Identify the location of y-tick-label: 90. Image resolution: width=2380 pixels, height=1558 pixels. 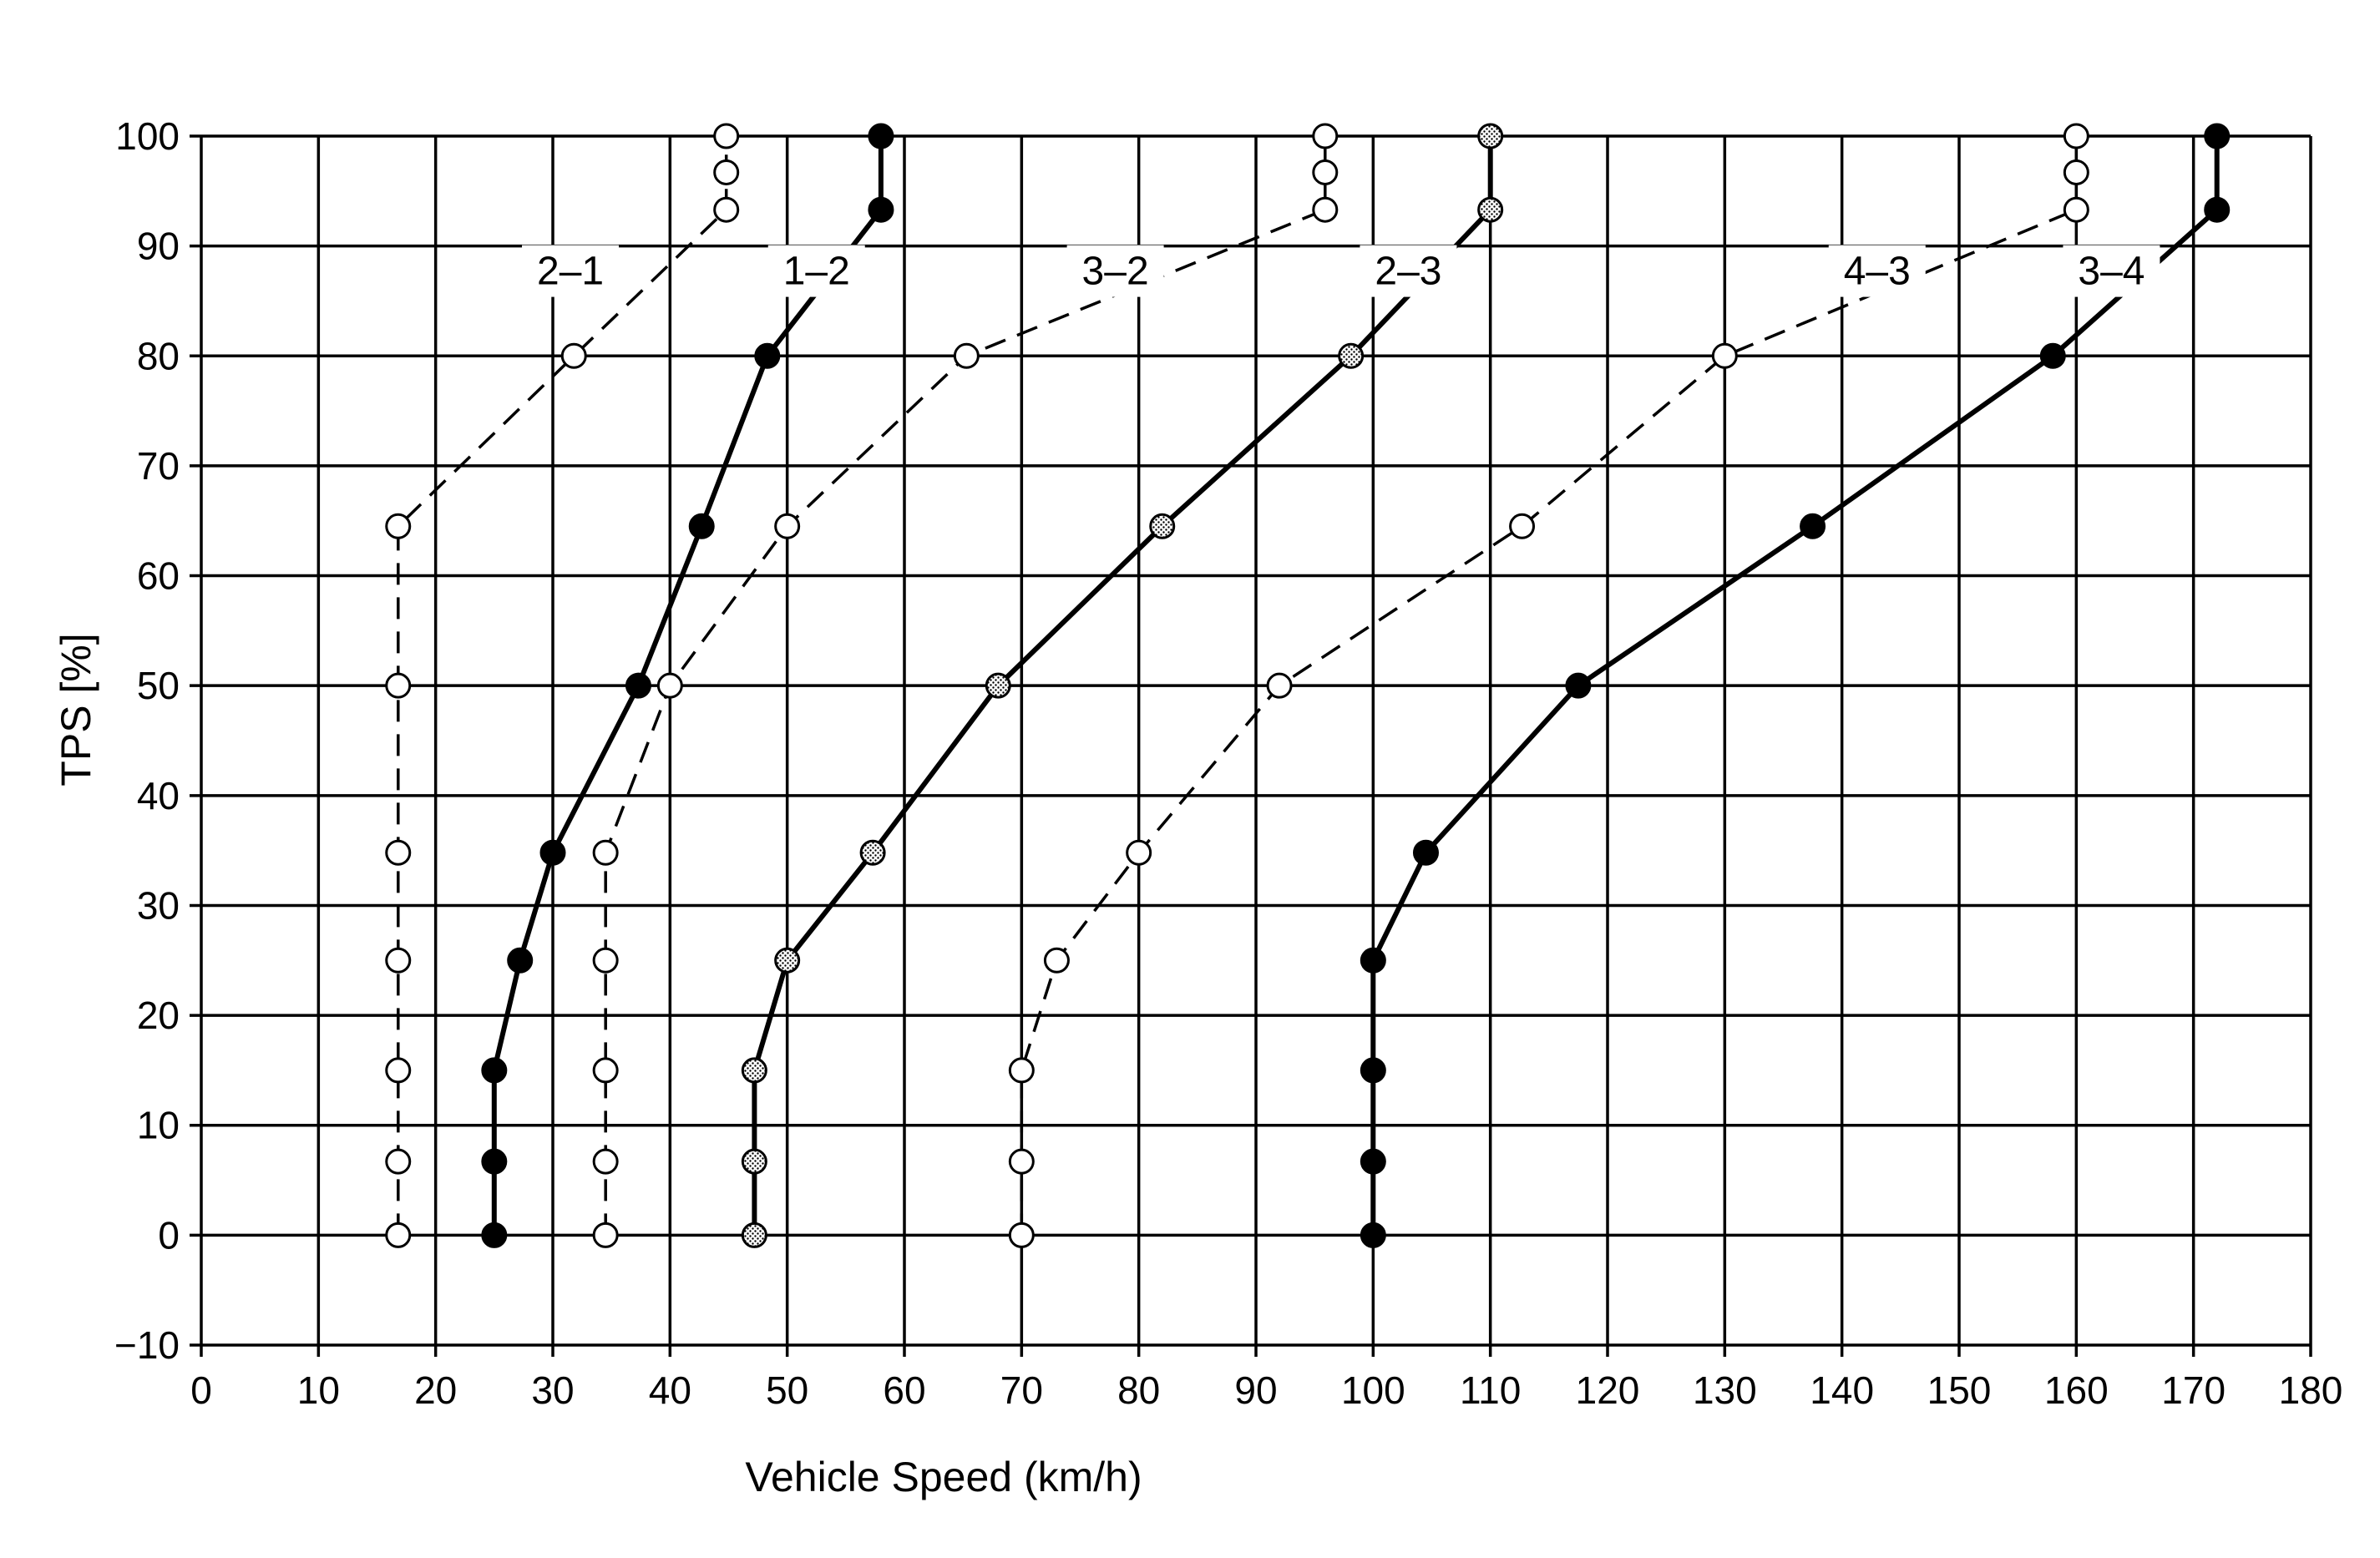
(158, 247).